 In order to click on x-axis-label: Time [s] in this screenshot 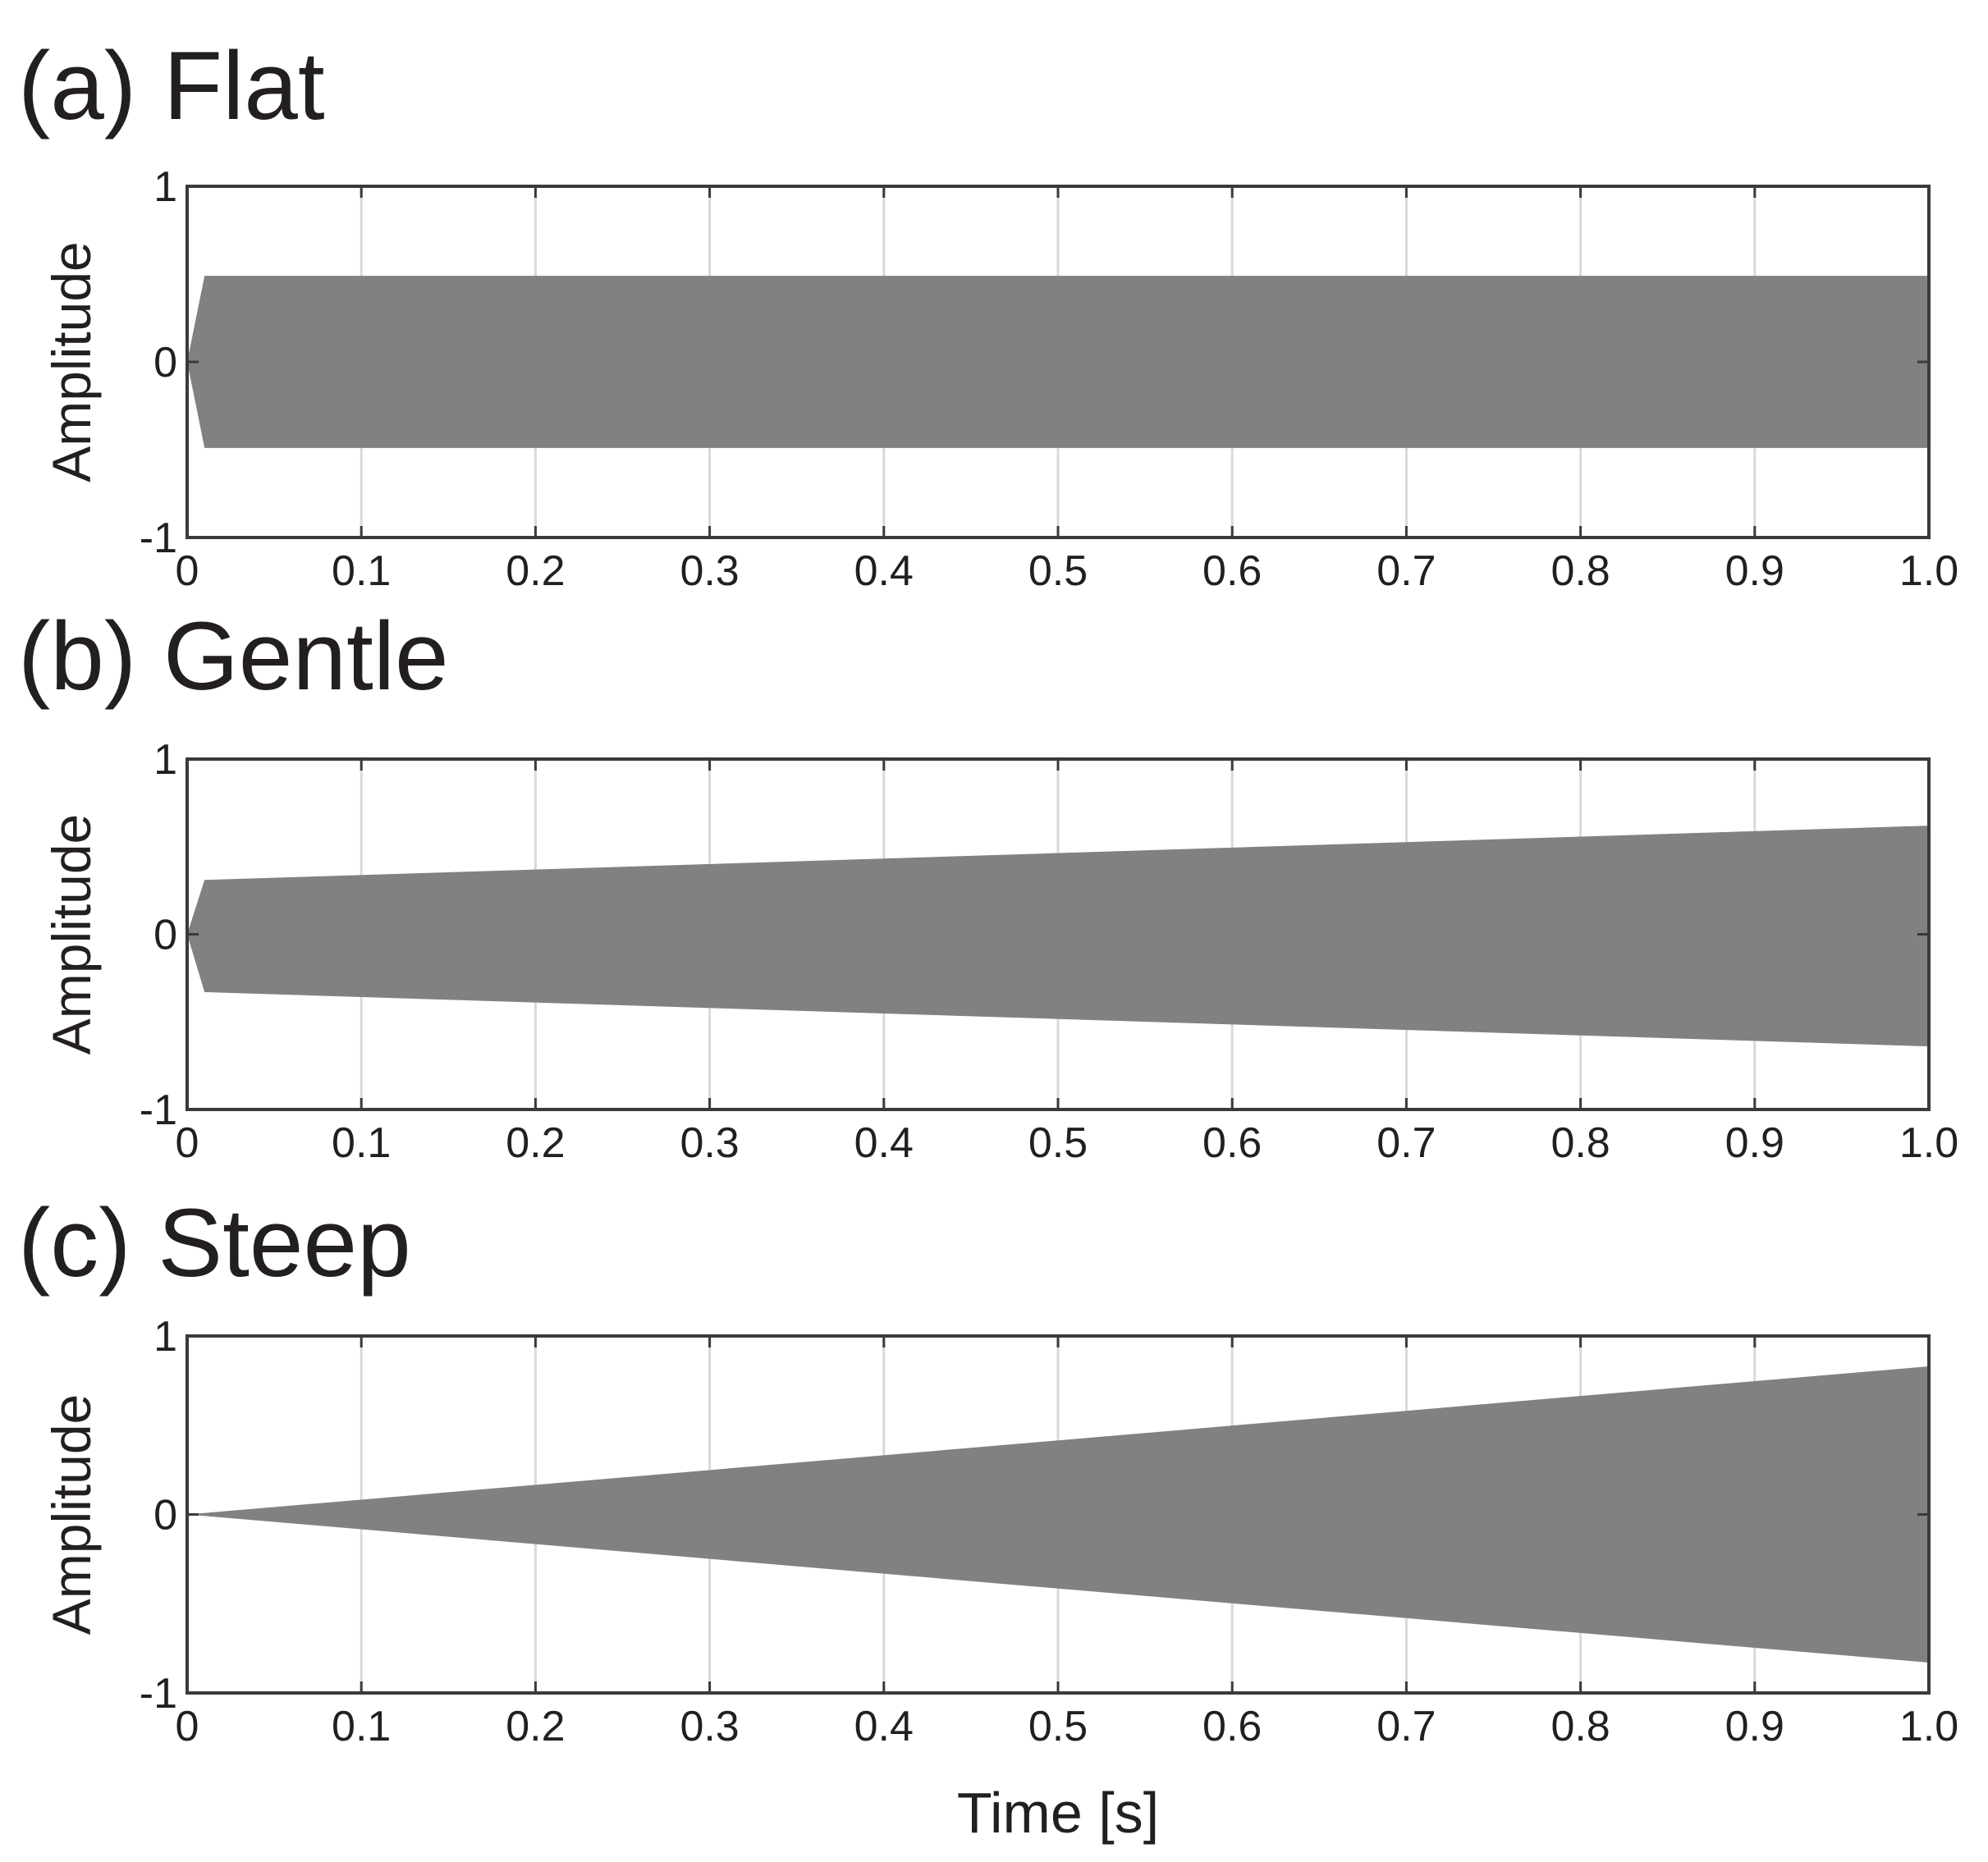, I will do `click(1058, 1813)`.